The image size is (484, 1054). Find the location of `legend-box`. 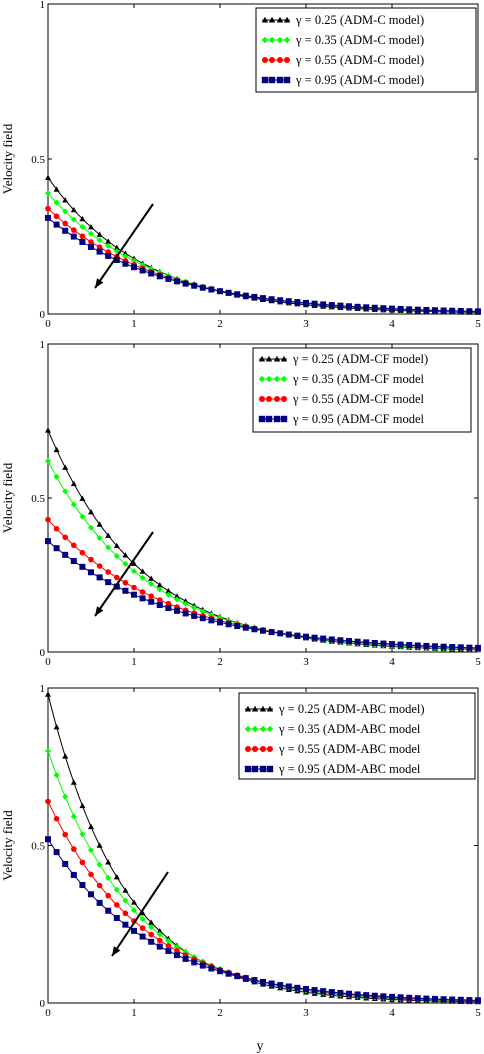

legend-box is located at coordinates (366, 50).